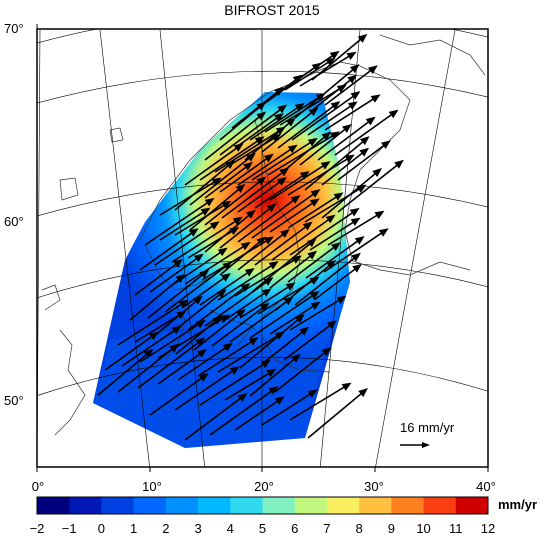  I want to click on colorbar-tick-label: 12, so click(488, 528).